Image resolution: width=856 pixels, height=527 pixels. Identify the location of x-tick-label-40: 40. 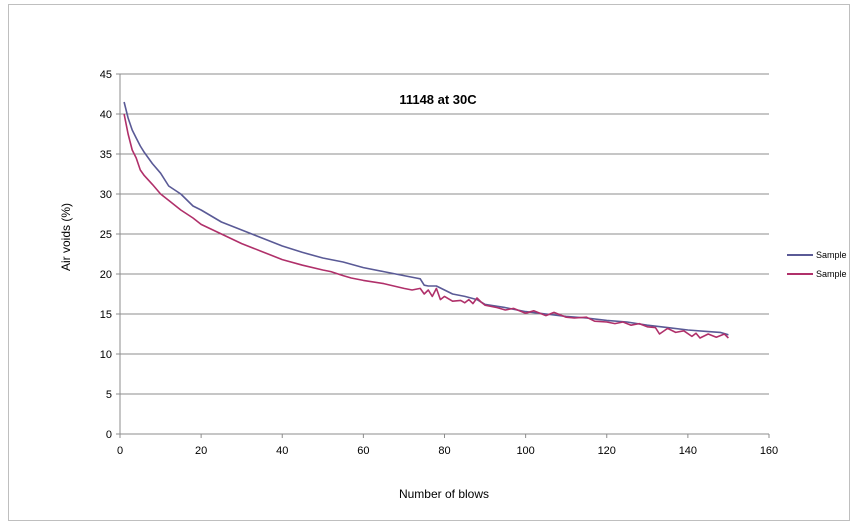
(282, 451).